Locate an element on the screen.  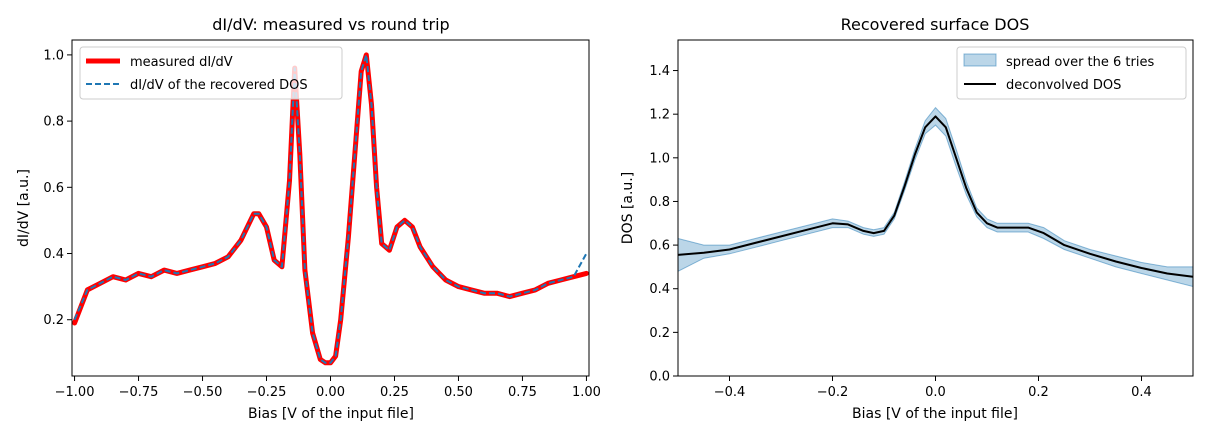
left-y-tick-label: 0.4 is located at coordinates (53, 254).